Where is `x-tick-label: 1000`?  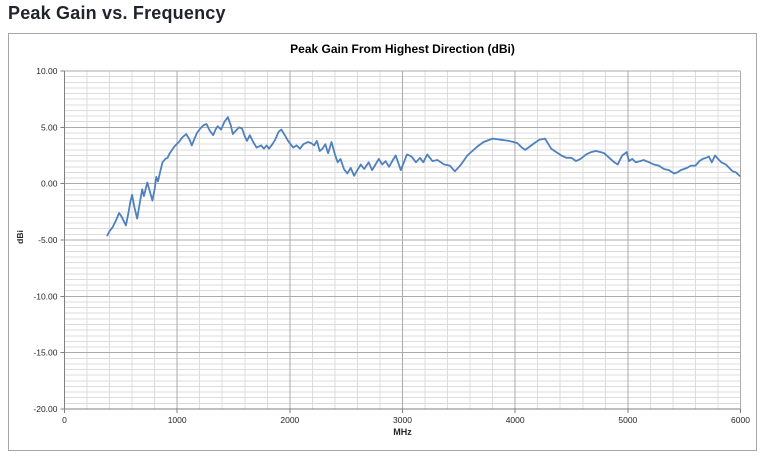 x-tick-label: 1000 is located at coordinates (177, 420).